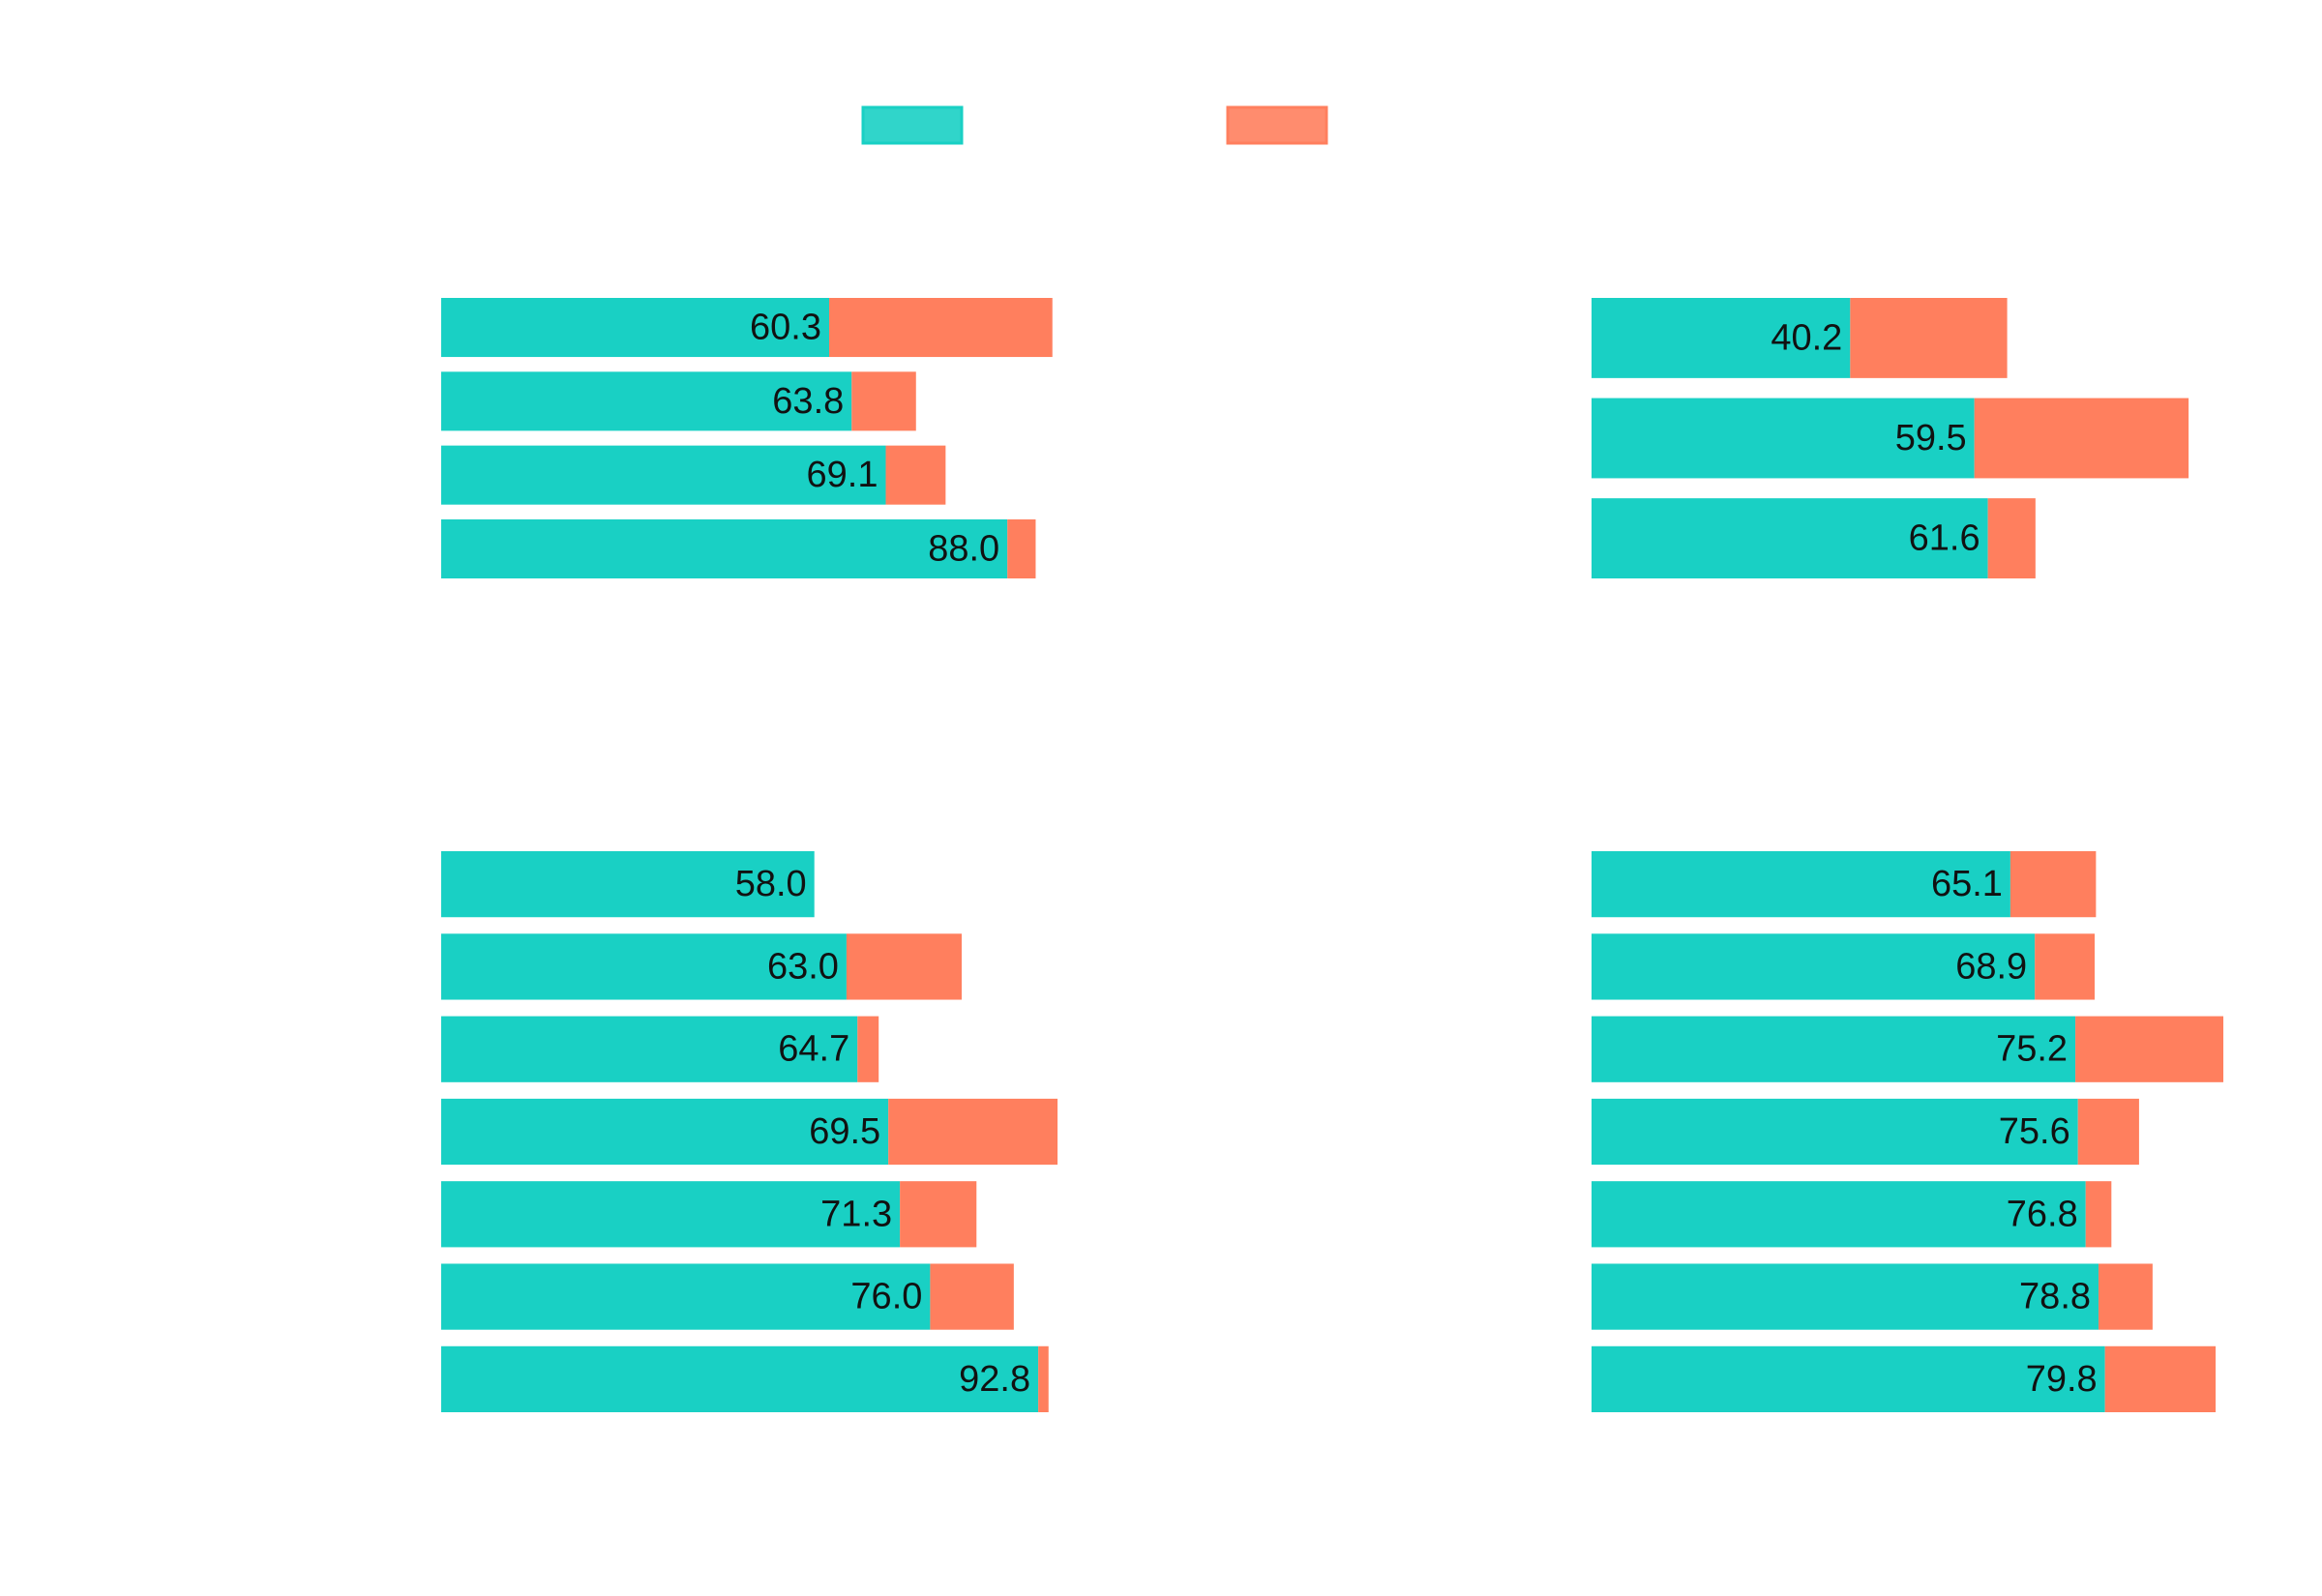 The height and width of the screenshot is (1596, 2322). I want to click on data-label: 78.8, so click(2055, 1297).